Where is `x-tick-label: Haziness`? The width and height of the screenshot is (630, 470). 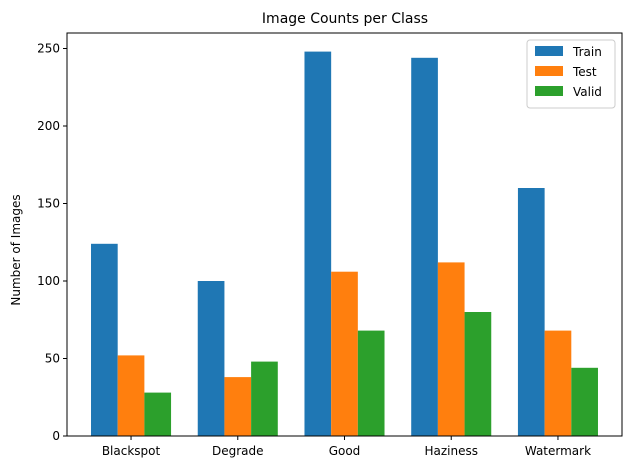 x-tick-label: Haziness is located at coordinates (451, 451).